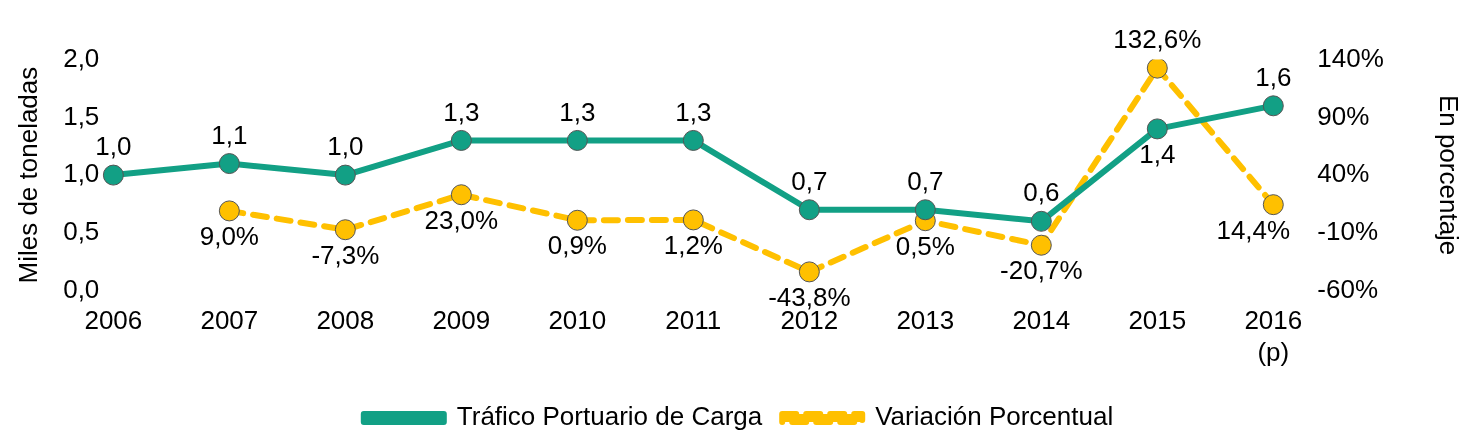 The image size is (1477, 441). Describe the element at coordinates (1041, 192) in the screenshot. I see `data-label: 0,6` at that location.